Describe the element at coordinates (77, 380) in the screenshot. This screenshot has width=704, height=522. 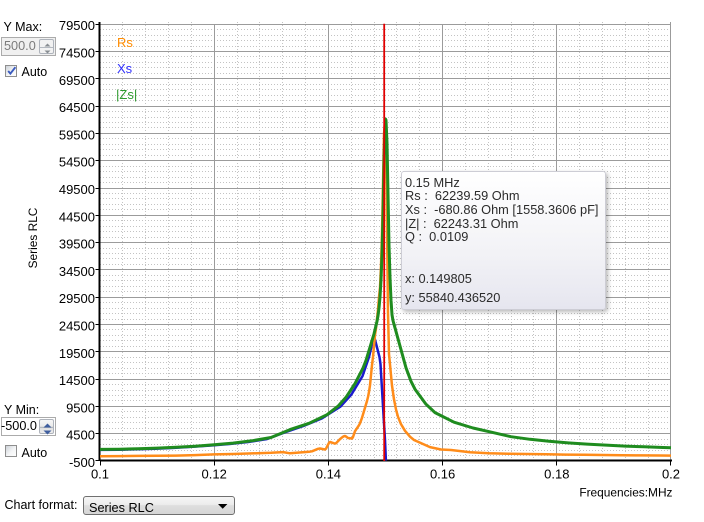
I see `svg-text: 14500` at that location.